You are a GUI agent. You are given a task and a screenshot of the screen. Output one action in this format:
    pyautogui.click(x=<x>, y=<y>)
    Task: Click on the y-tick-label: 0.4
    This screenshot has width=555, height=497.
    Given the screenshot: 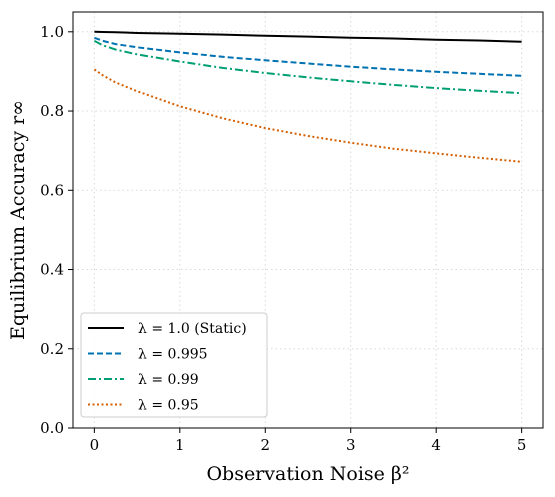 What is the action you would take?
    pyautogui.click(x=52, y=270)
    